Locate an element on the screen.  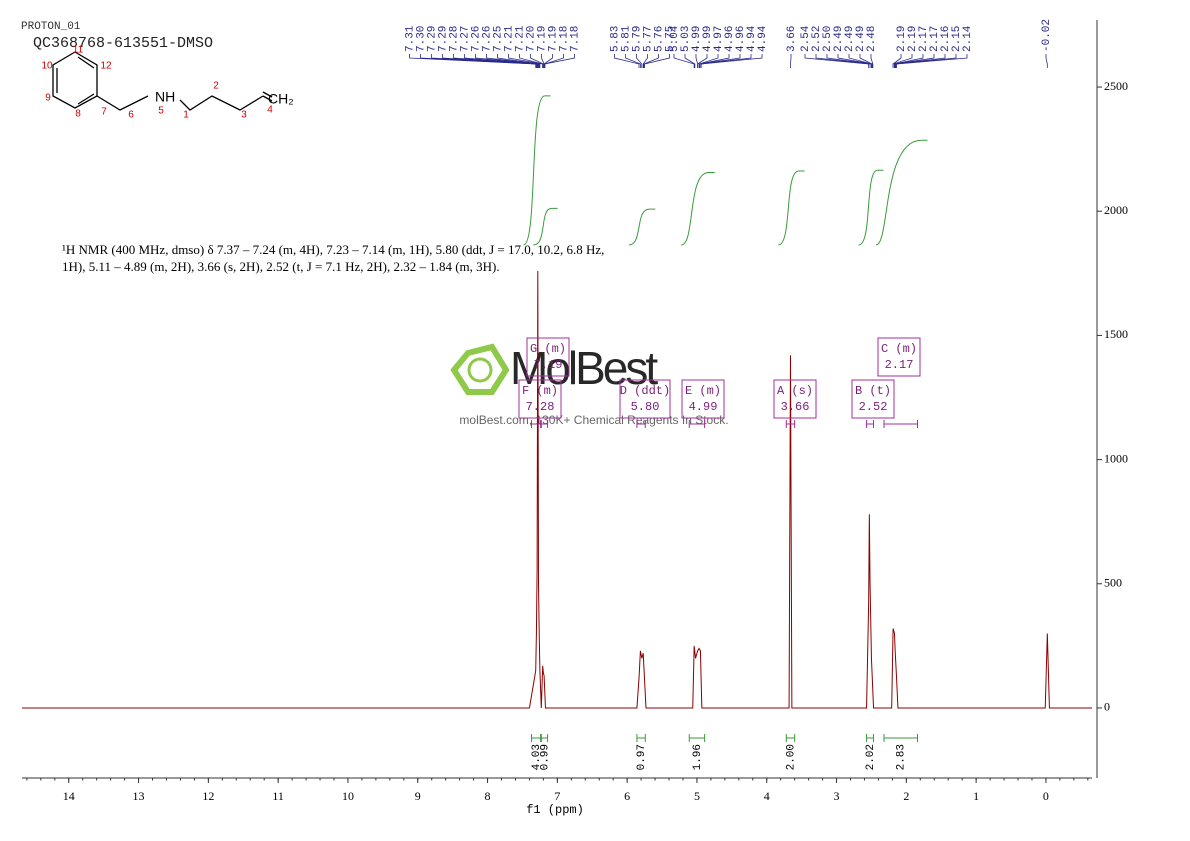
peak-label: 7.29 is located at coordinates (443, 39).